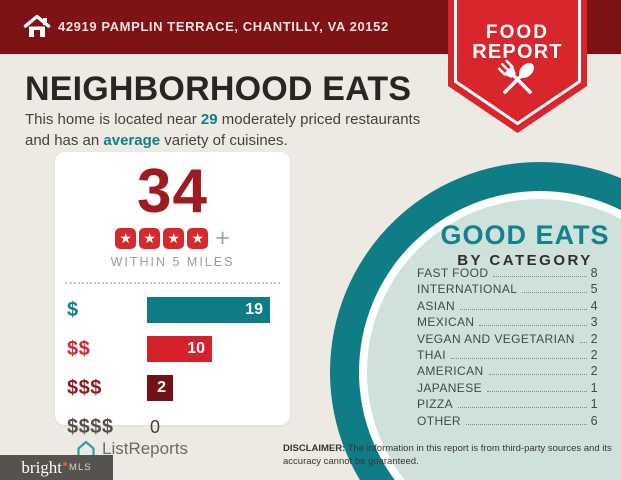 Image resolution: width=621 pixels, height=480 pixels. What do you see at coordinates (179, 349) in the screenshot?
I see `price-tier-bar: 10` at bounding box center [179, 349].